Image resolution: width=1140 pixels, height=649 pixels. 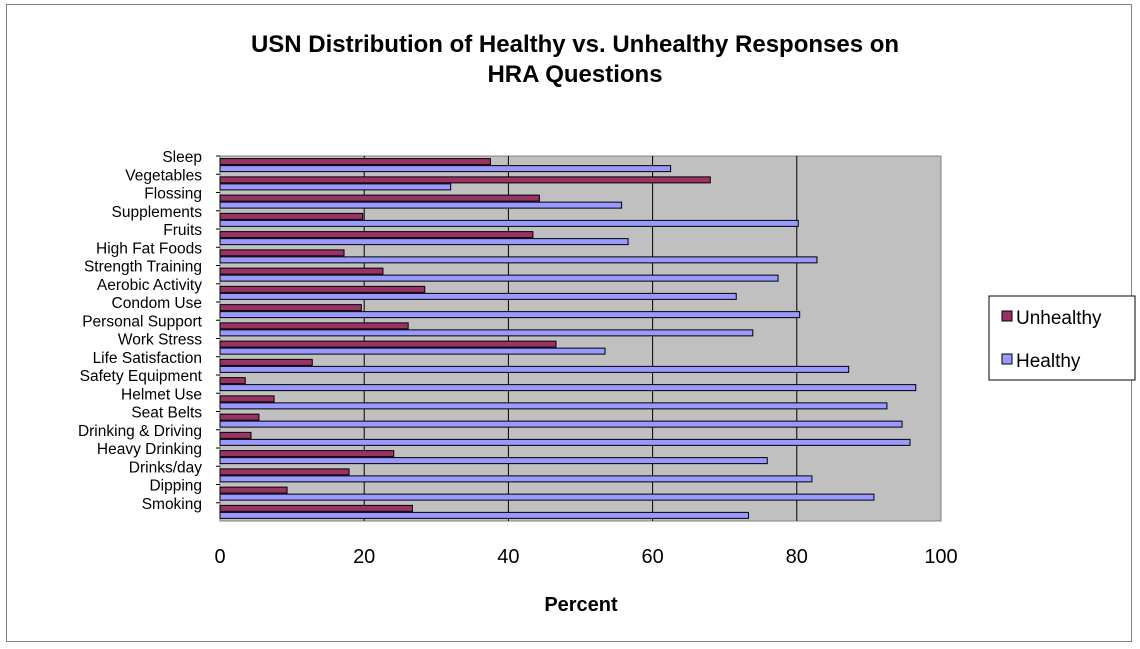 I want to click on y-axis-ticks, so click(x=218, y=329).